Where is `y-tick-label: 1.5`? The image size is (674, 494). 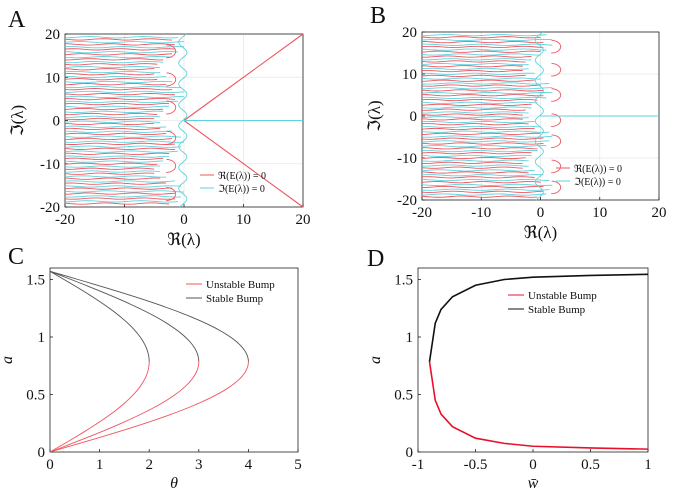 y-tick-label: 1.5 is located at coordinates (35, 281).